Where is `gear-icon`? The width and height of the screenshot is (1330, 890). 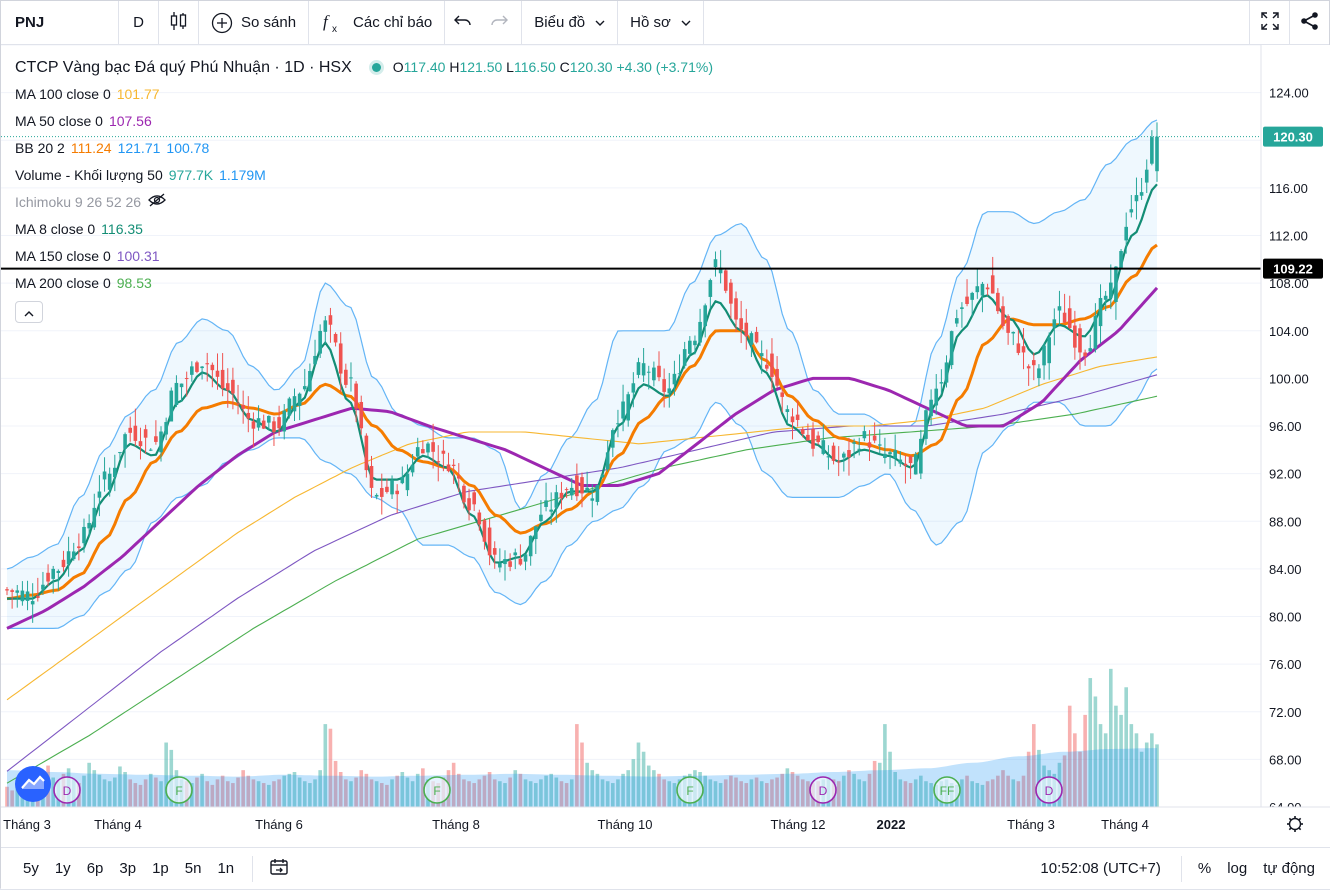 gear-icon is located at coordinates (1295, 824).